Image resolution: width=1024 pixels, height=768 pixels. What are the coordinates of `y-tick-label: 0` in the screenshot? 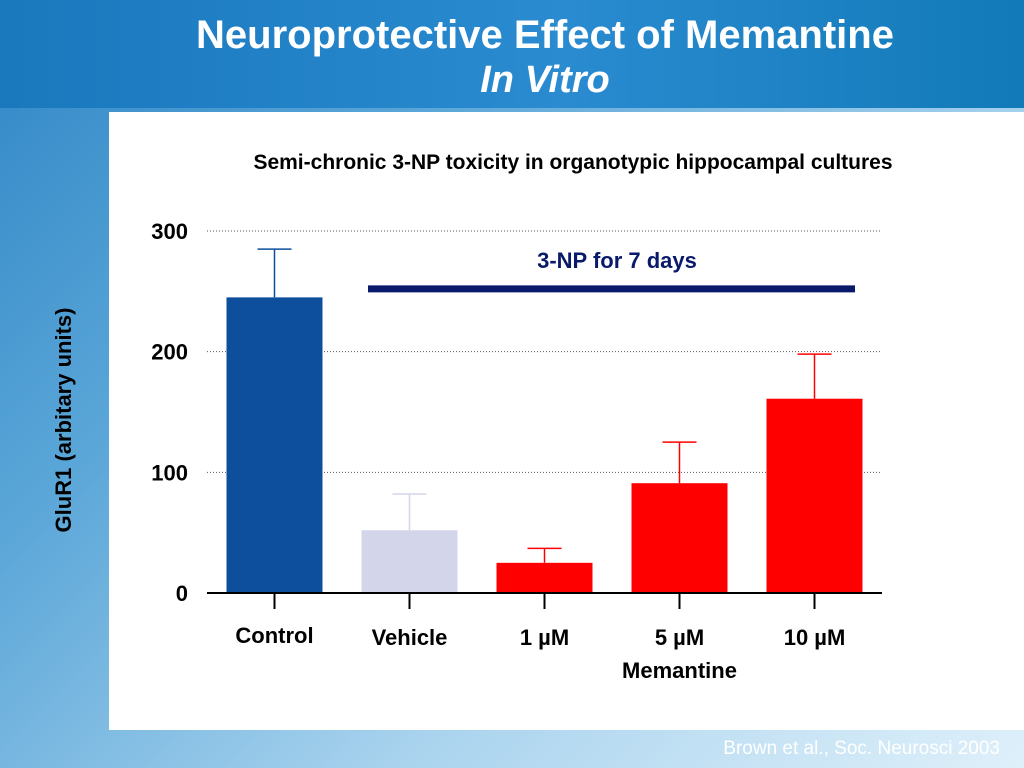 It's located at (182, 593).